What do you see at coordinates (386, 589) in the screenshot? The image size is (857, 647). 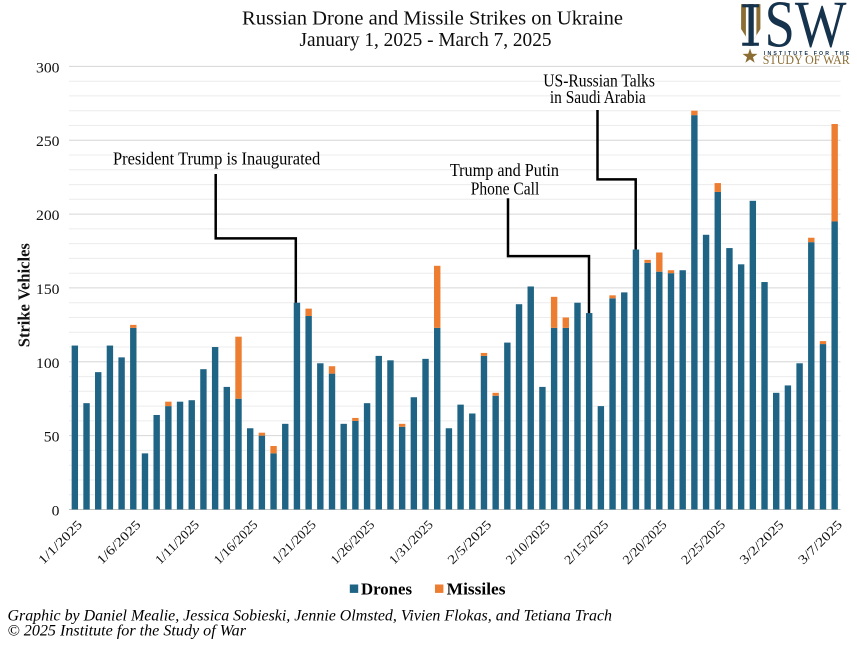 I see `svg-text: Drones` at bounding box center [386, 589].